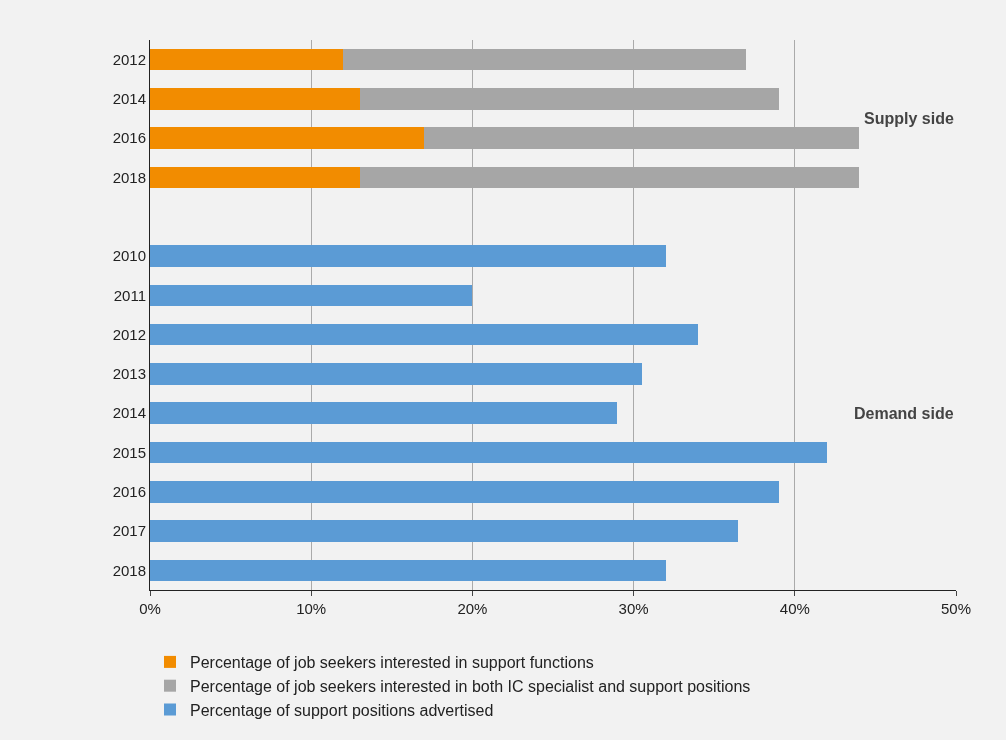 The width and height of the screenshot is (1006, 740). Describe the element at coordinates (904, 413) in the screenshot. I see `annotation: Demand side` at that location.